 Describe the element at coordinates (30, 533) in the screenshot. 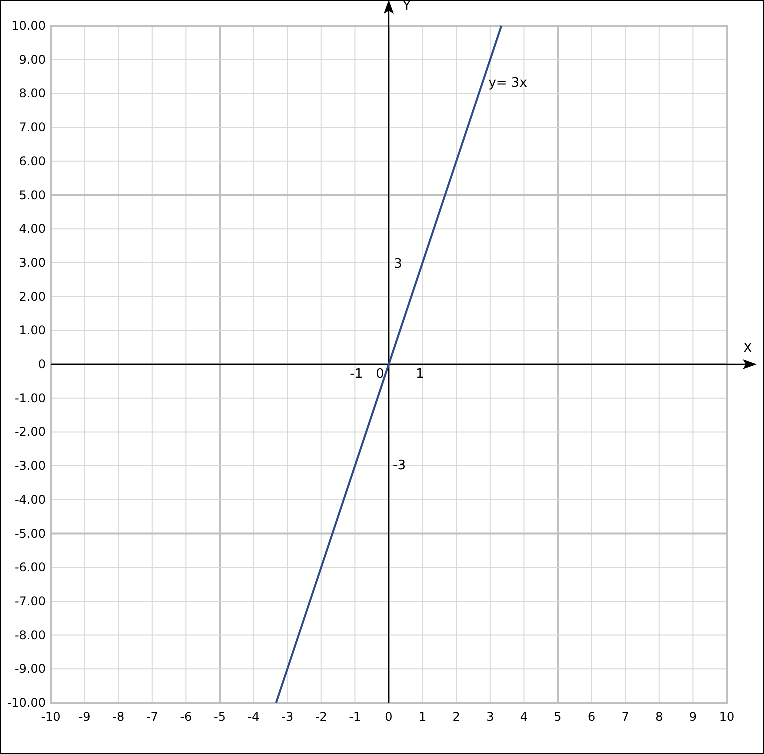

I see `y-tick-label: -5.00` at that location.